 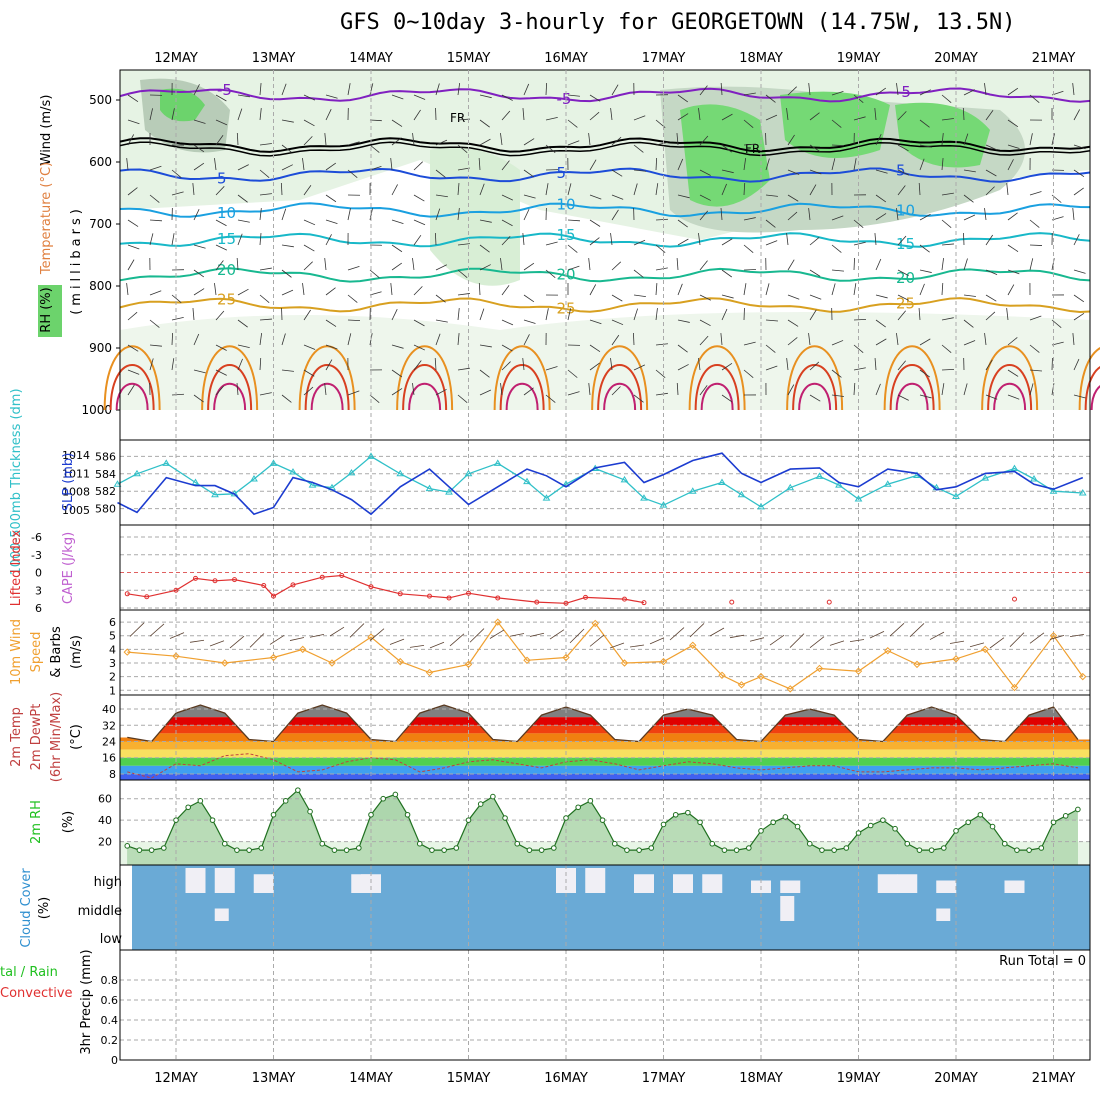 I want to click on isotherm-label-5-2: 5, so click(x=901, y=171).